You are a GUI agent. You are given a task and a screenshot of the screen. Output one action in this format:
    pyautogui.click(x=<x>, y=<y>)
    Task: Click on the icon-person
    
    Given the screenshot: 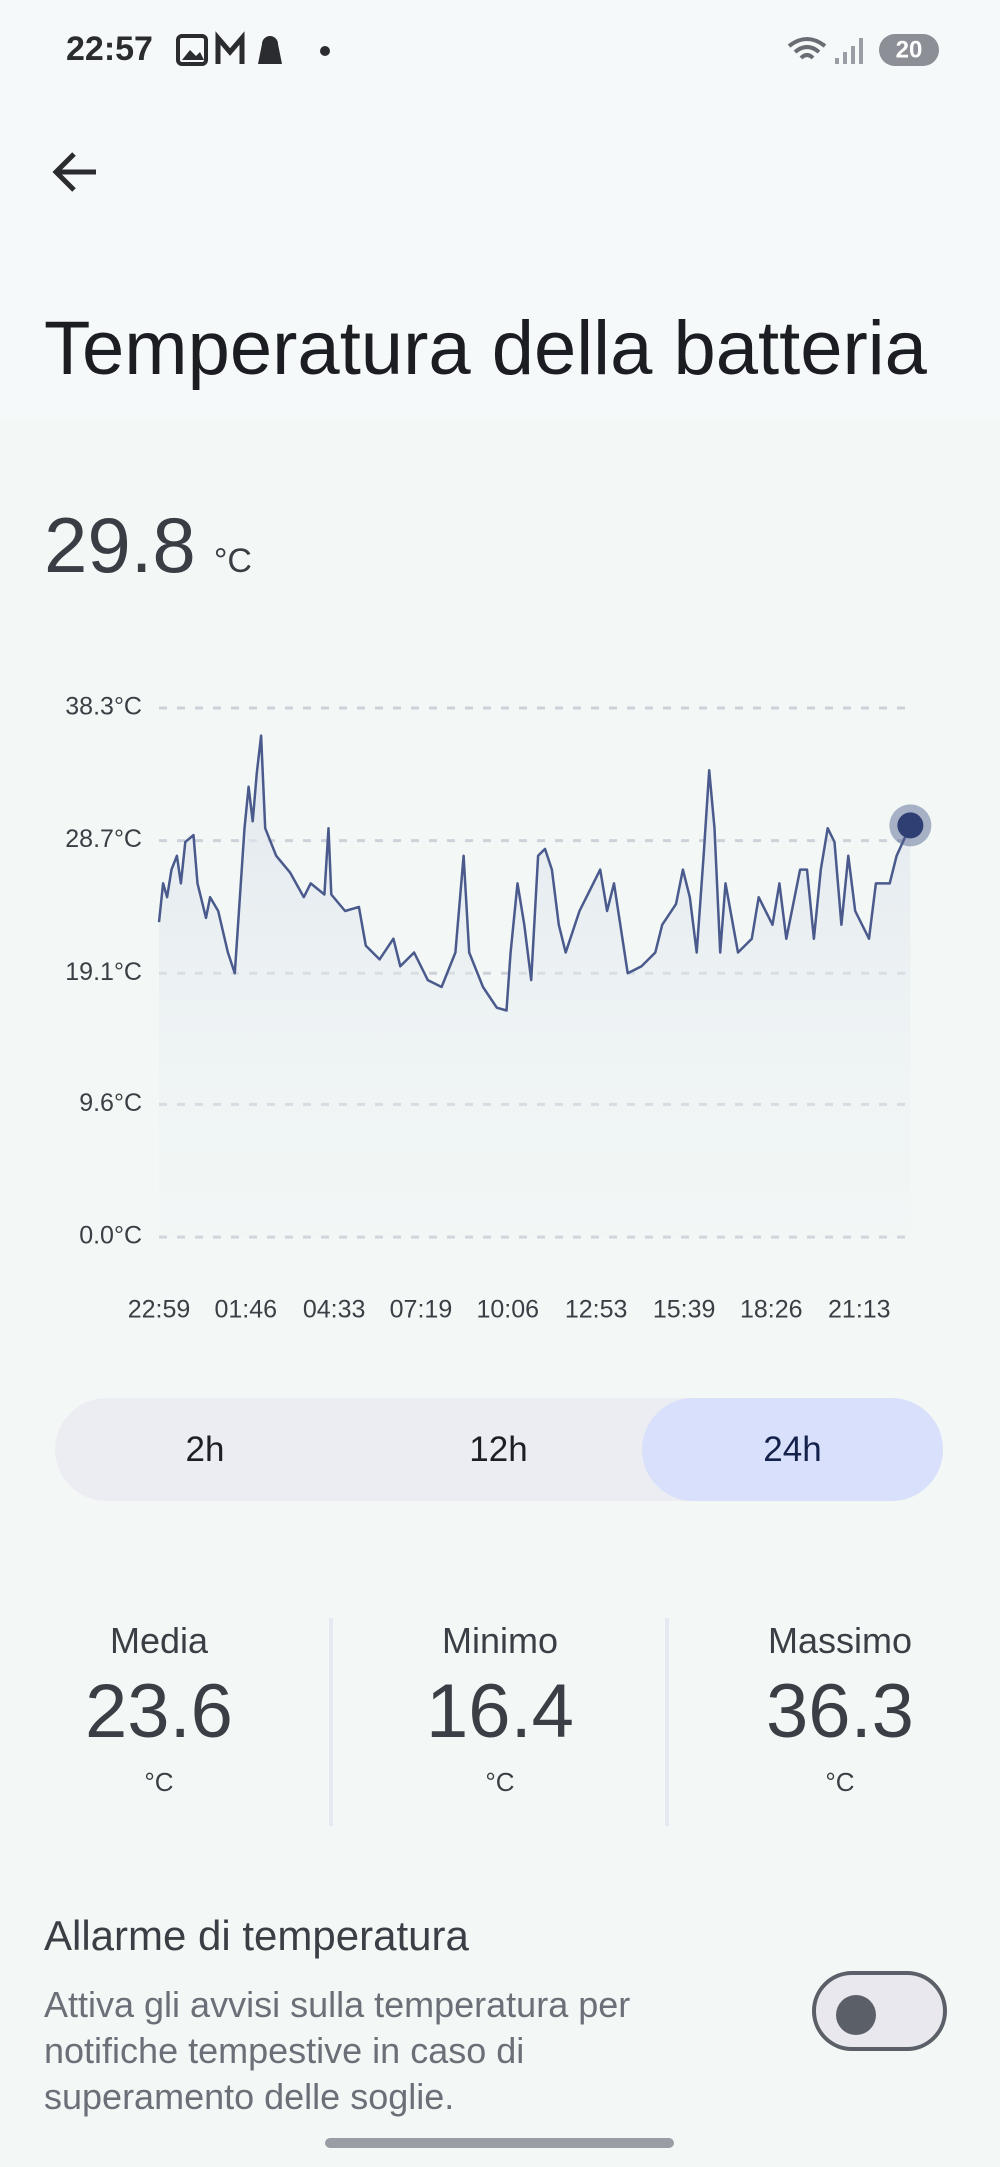 What is the action you would take?
    pyautogui.click(x=270, y=50)
    